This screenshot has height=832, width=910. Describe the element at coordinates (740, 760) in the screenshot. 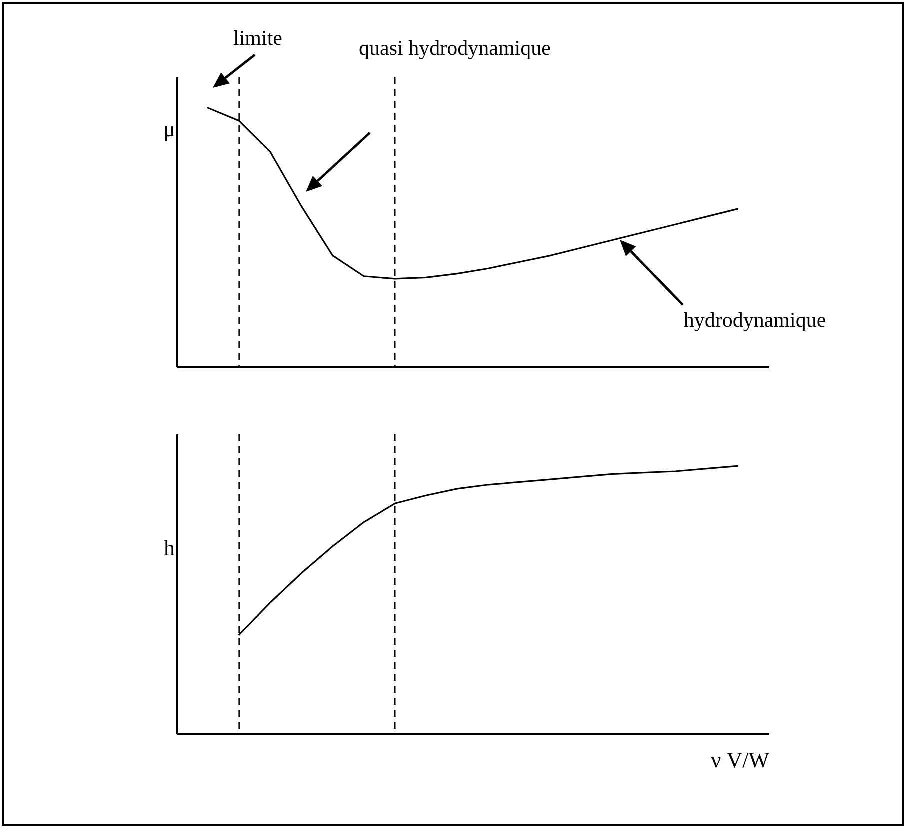

I see `x-axis-title: ν V/W` at that location.